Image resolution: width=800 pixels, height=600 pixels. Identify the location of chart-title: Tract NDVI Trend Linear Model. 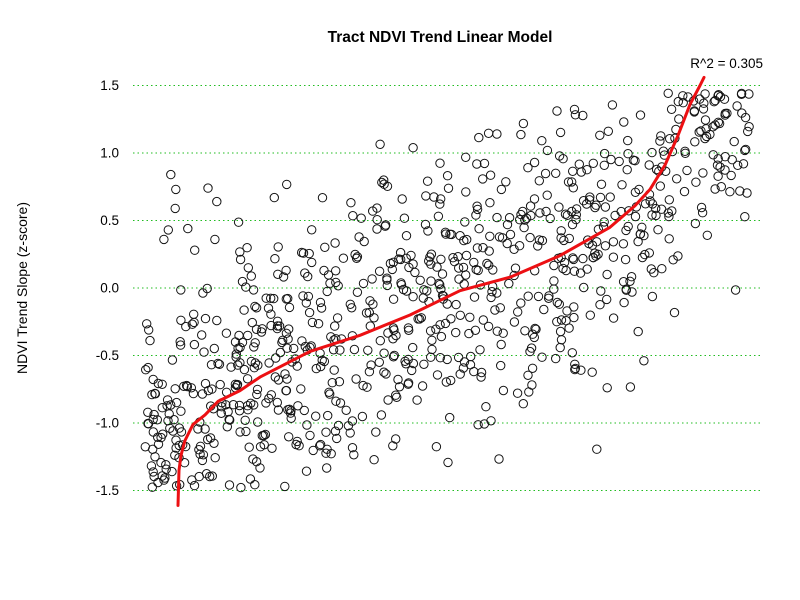
(440, 37).